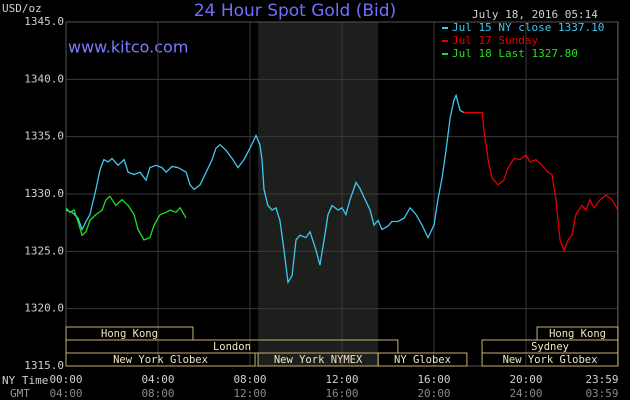 The height and width of the screenshot is (400, 630). Describe the element at coordinates (65, 379) in the screenshot. I see `x-tick-label: 00:00` at that location.